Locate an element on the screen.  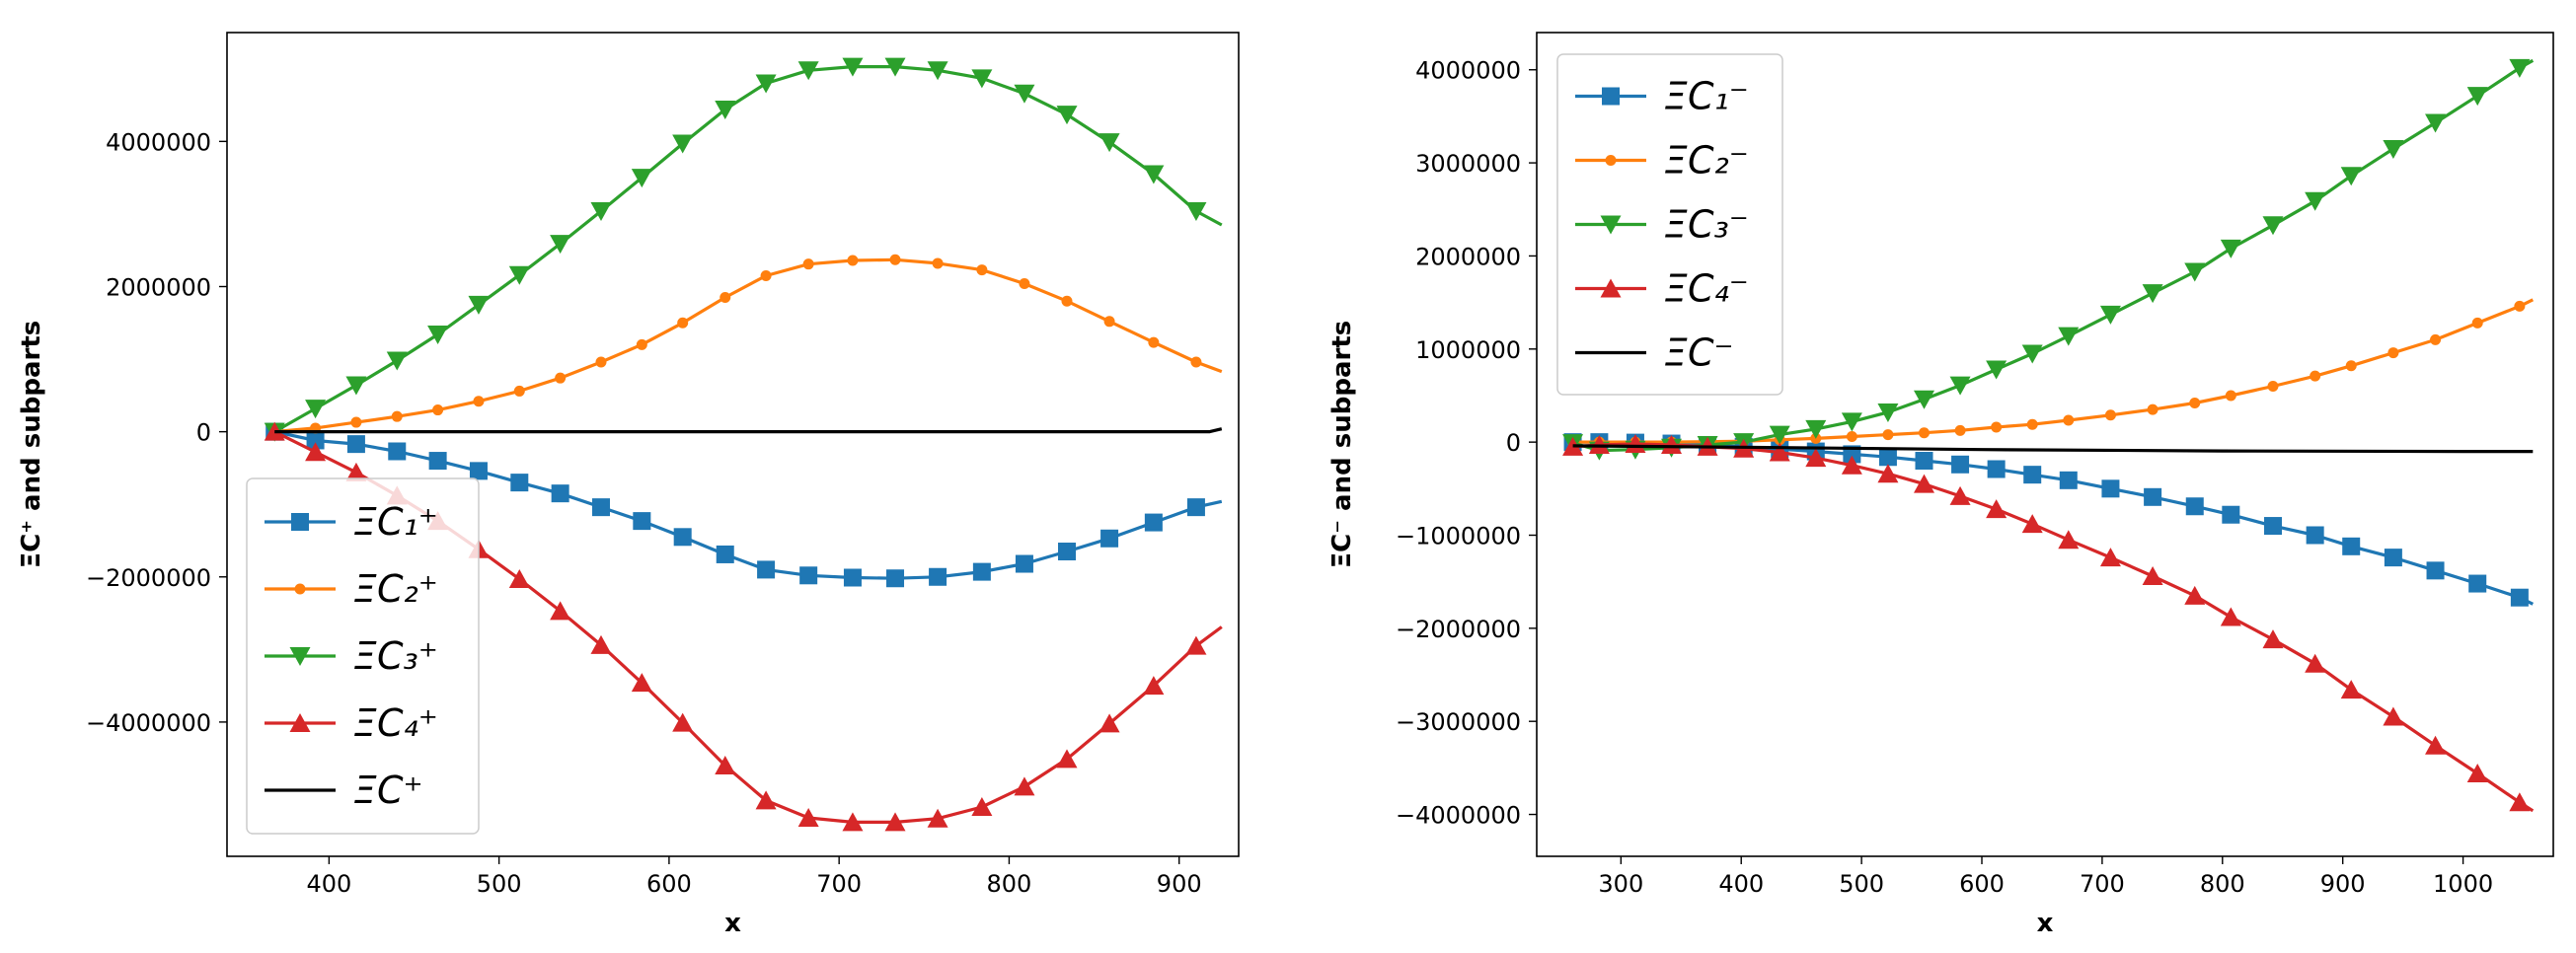
legend-label-1-2: ΞC₂⁺ is located at coordinates (395, 589).